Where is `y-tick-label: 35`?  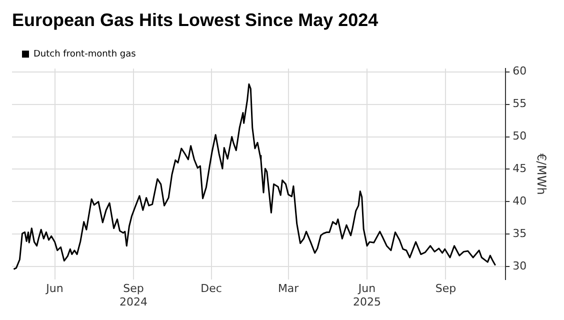
y-tick-label: 35 is located at coordinates (519, 233).